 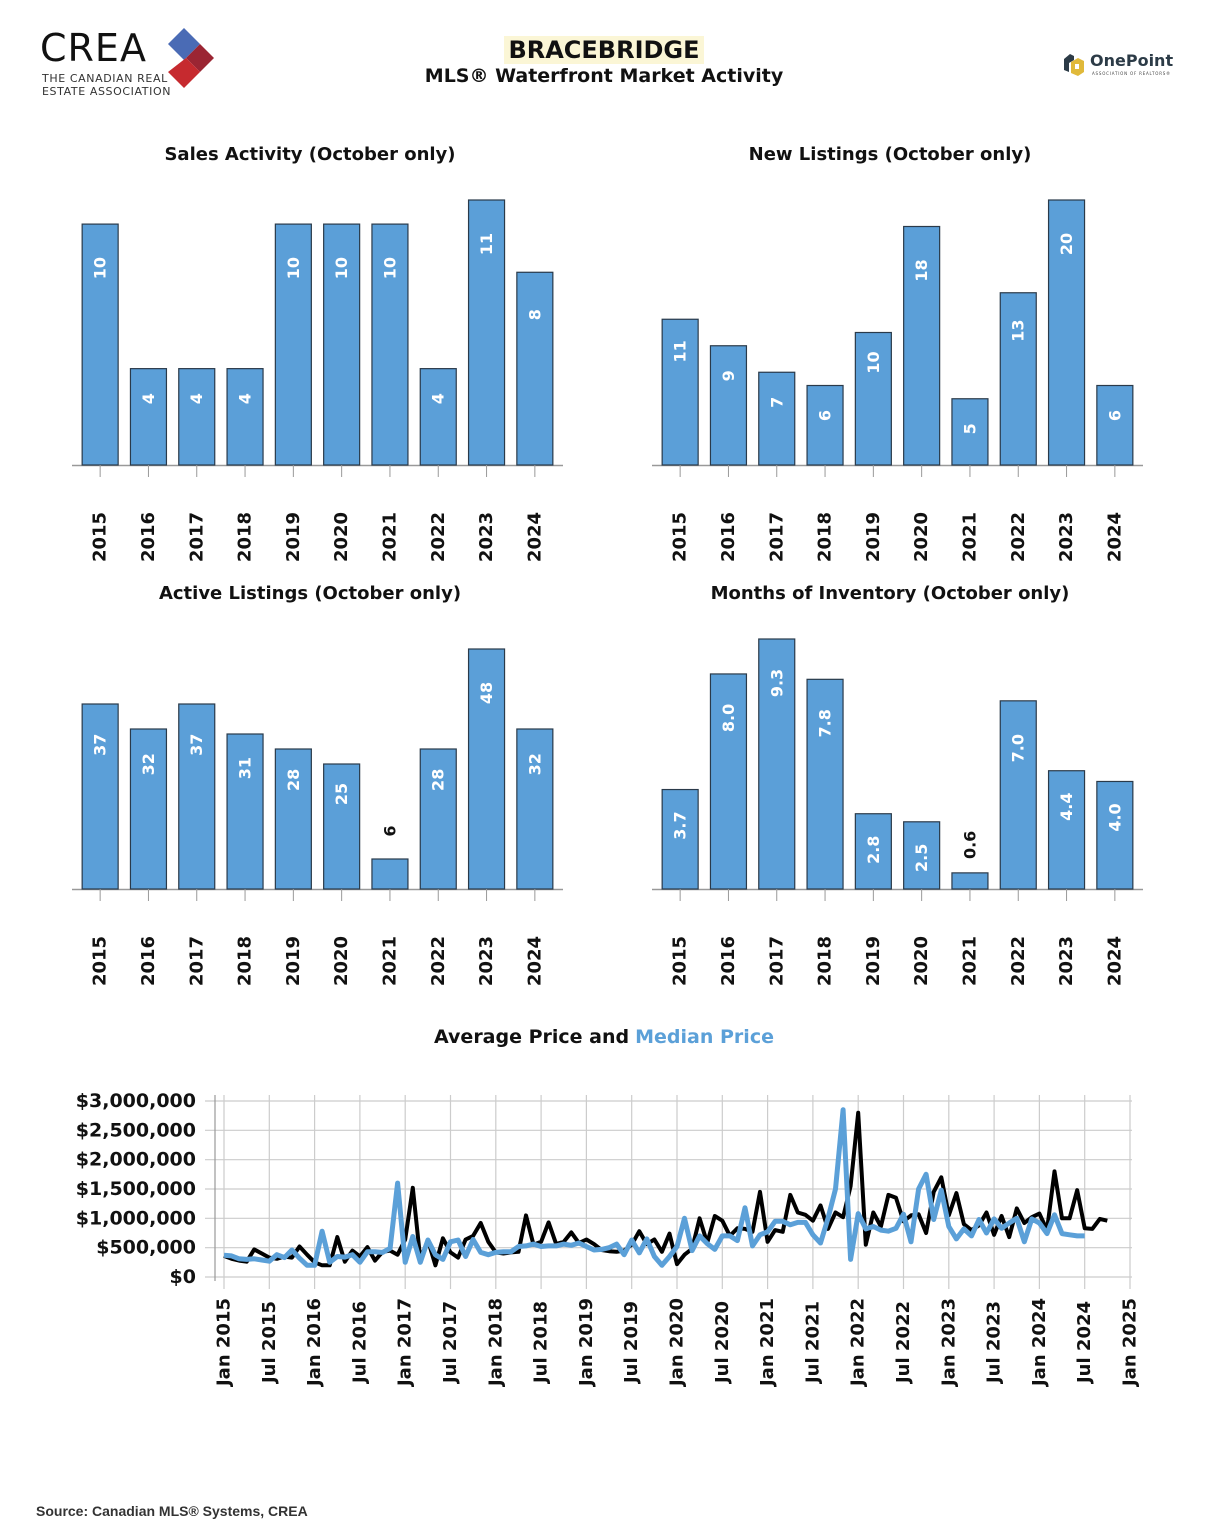 I want to click on new-listings-title: New Listings (October only), so click(x=890, y=154).